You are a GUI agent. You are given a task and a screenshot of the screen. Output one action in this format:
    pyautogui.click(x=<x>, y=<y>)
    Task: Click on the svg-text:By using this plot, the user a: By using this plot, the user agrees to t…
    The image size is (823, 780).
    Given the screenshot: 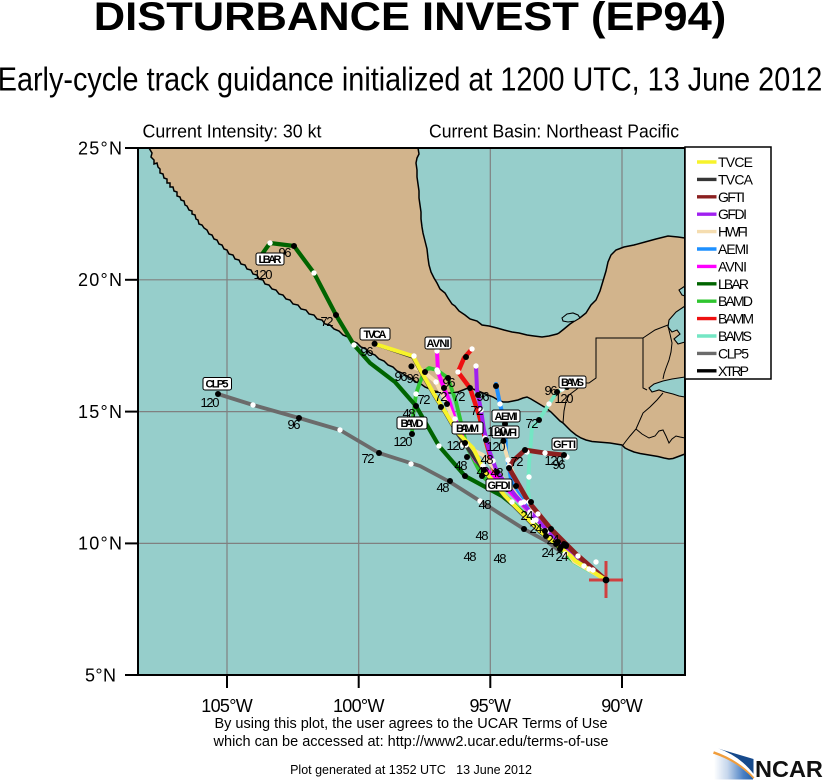 What is the action you would take?
    pyautogui.click(x=410, y=724)
    